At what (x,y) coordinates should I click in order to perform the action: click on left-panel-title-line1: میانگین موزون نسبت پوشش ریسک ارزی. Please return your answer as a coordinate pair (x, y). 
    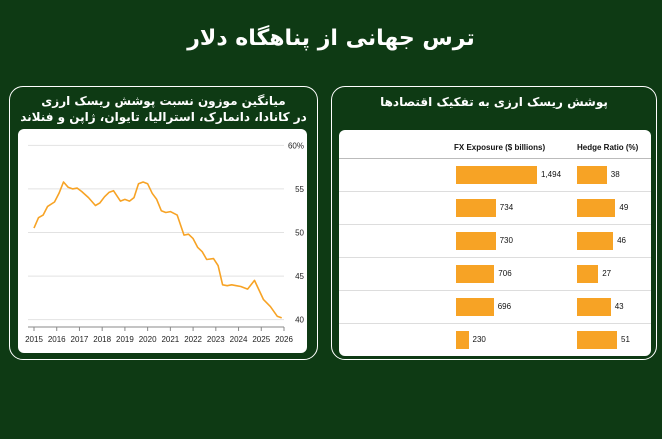
    Looking at the image, I should click on (163, 101).